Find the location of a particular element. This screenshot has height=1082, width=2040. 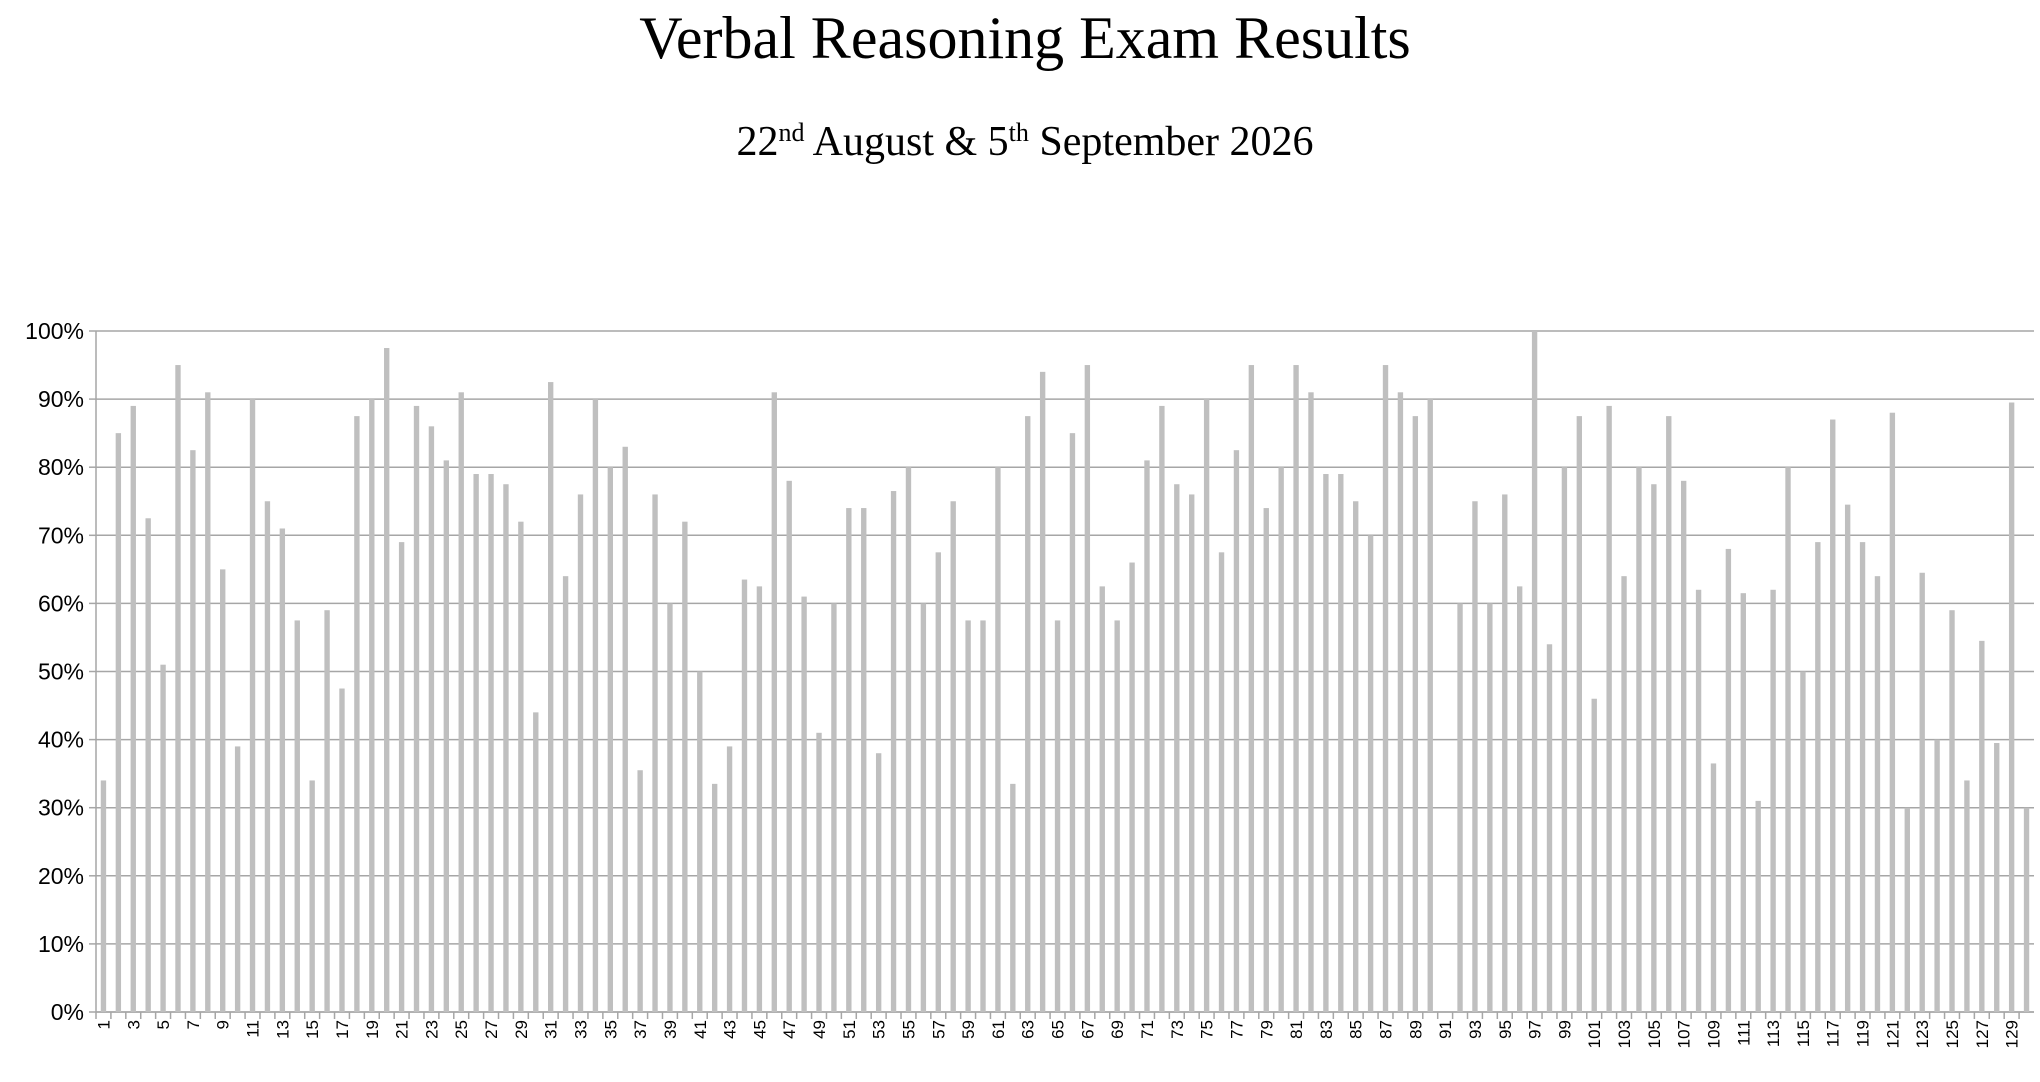

x-tick-label: 35 is located at coordinates (610, 1029).